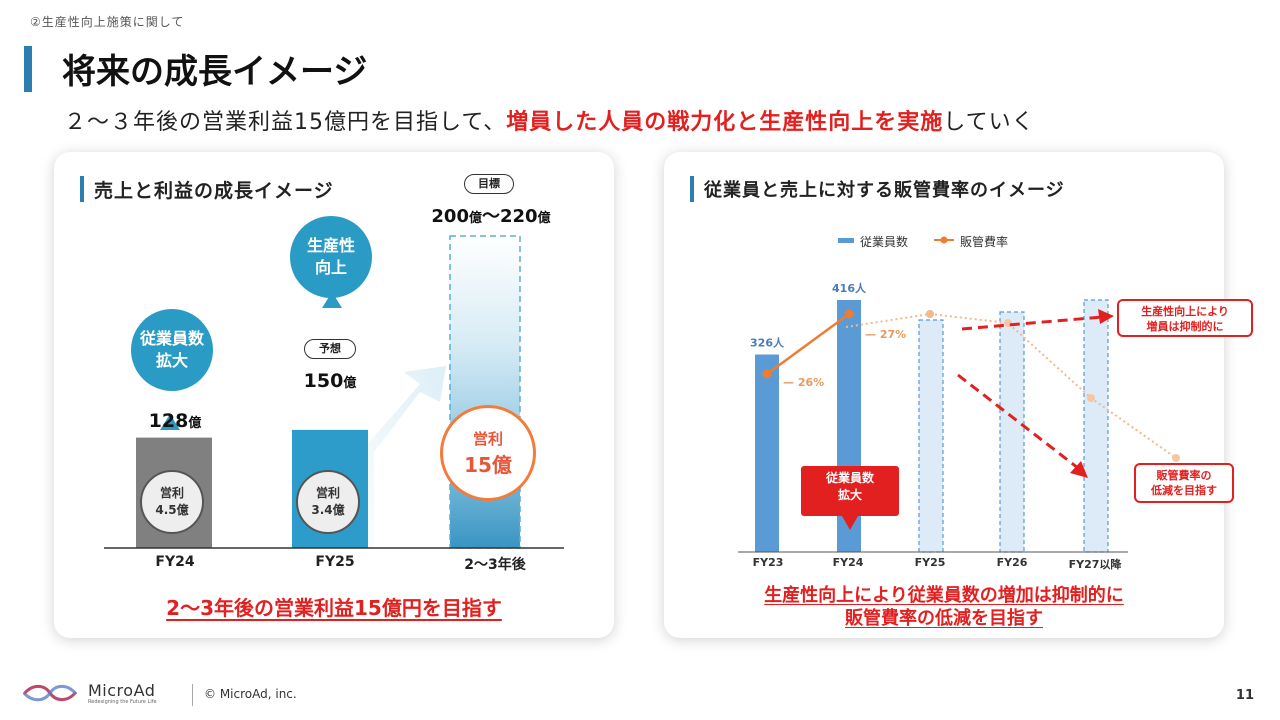  I want to click on bubble-pointer-fy25, so click(332, 300).